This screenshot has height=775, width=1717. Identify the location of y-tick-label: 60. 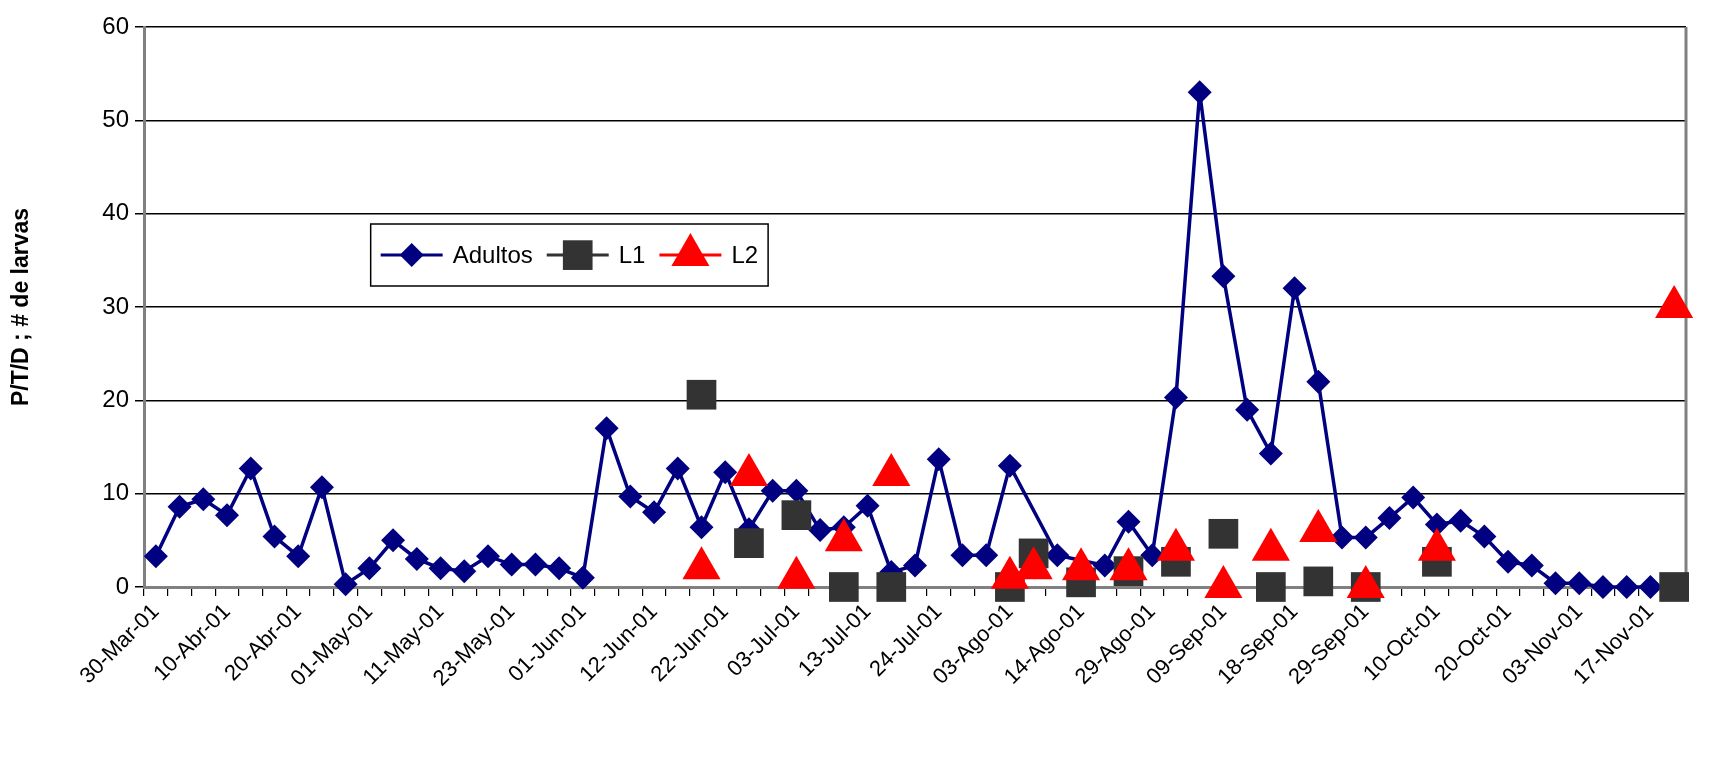
(115, 25).